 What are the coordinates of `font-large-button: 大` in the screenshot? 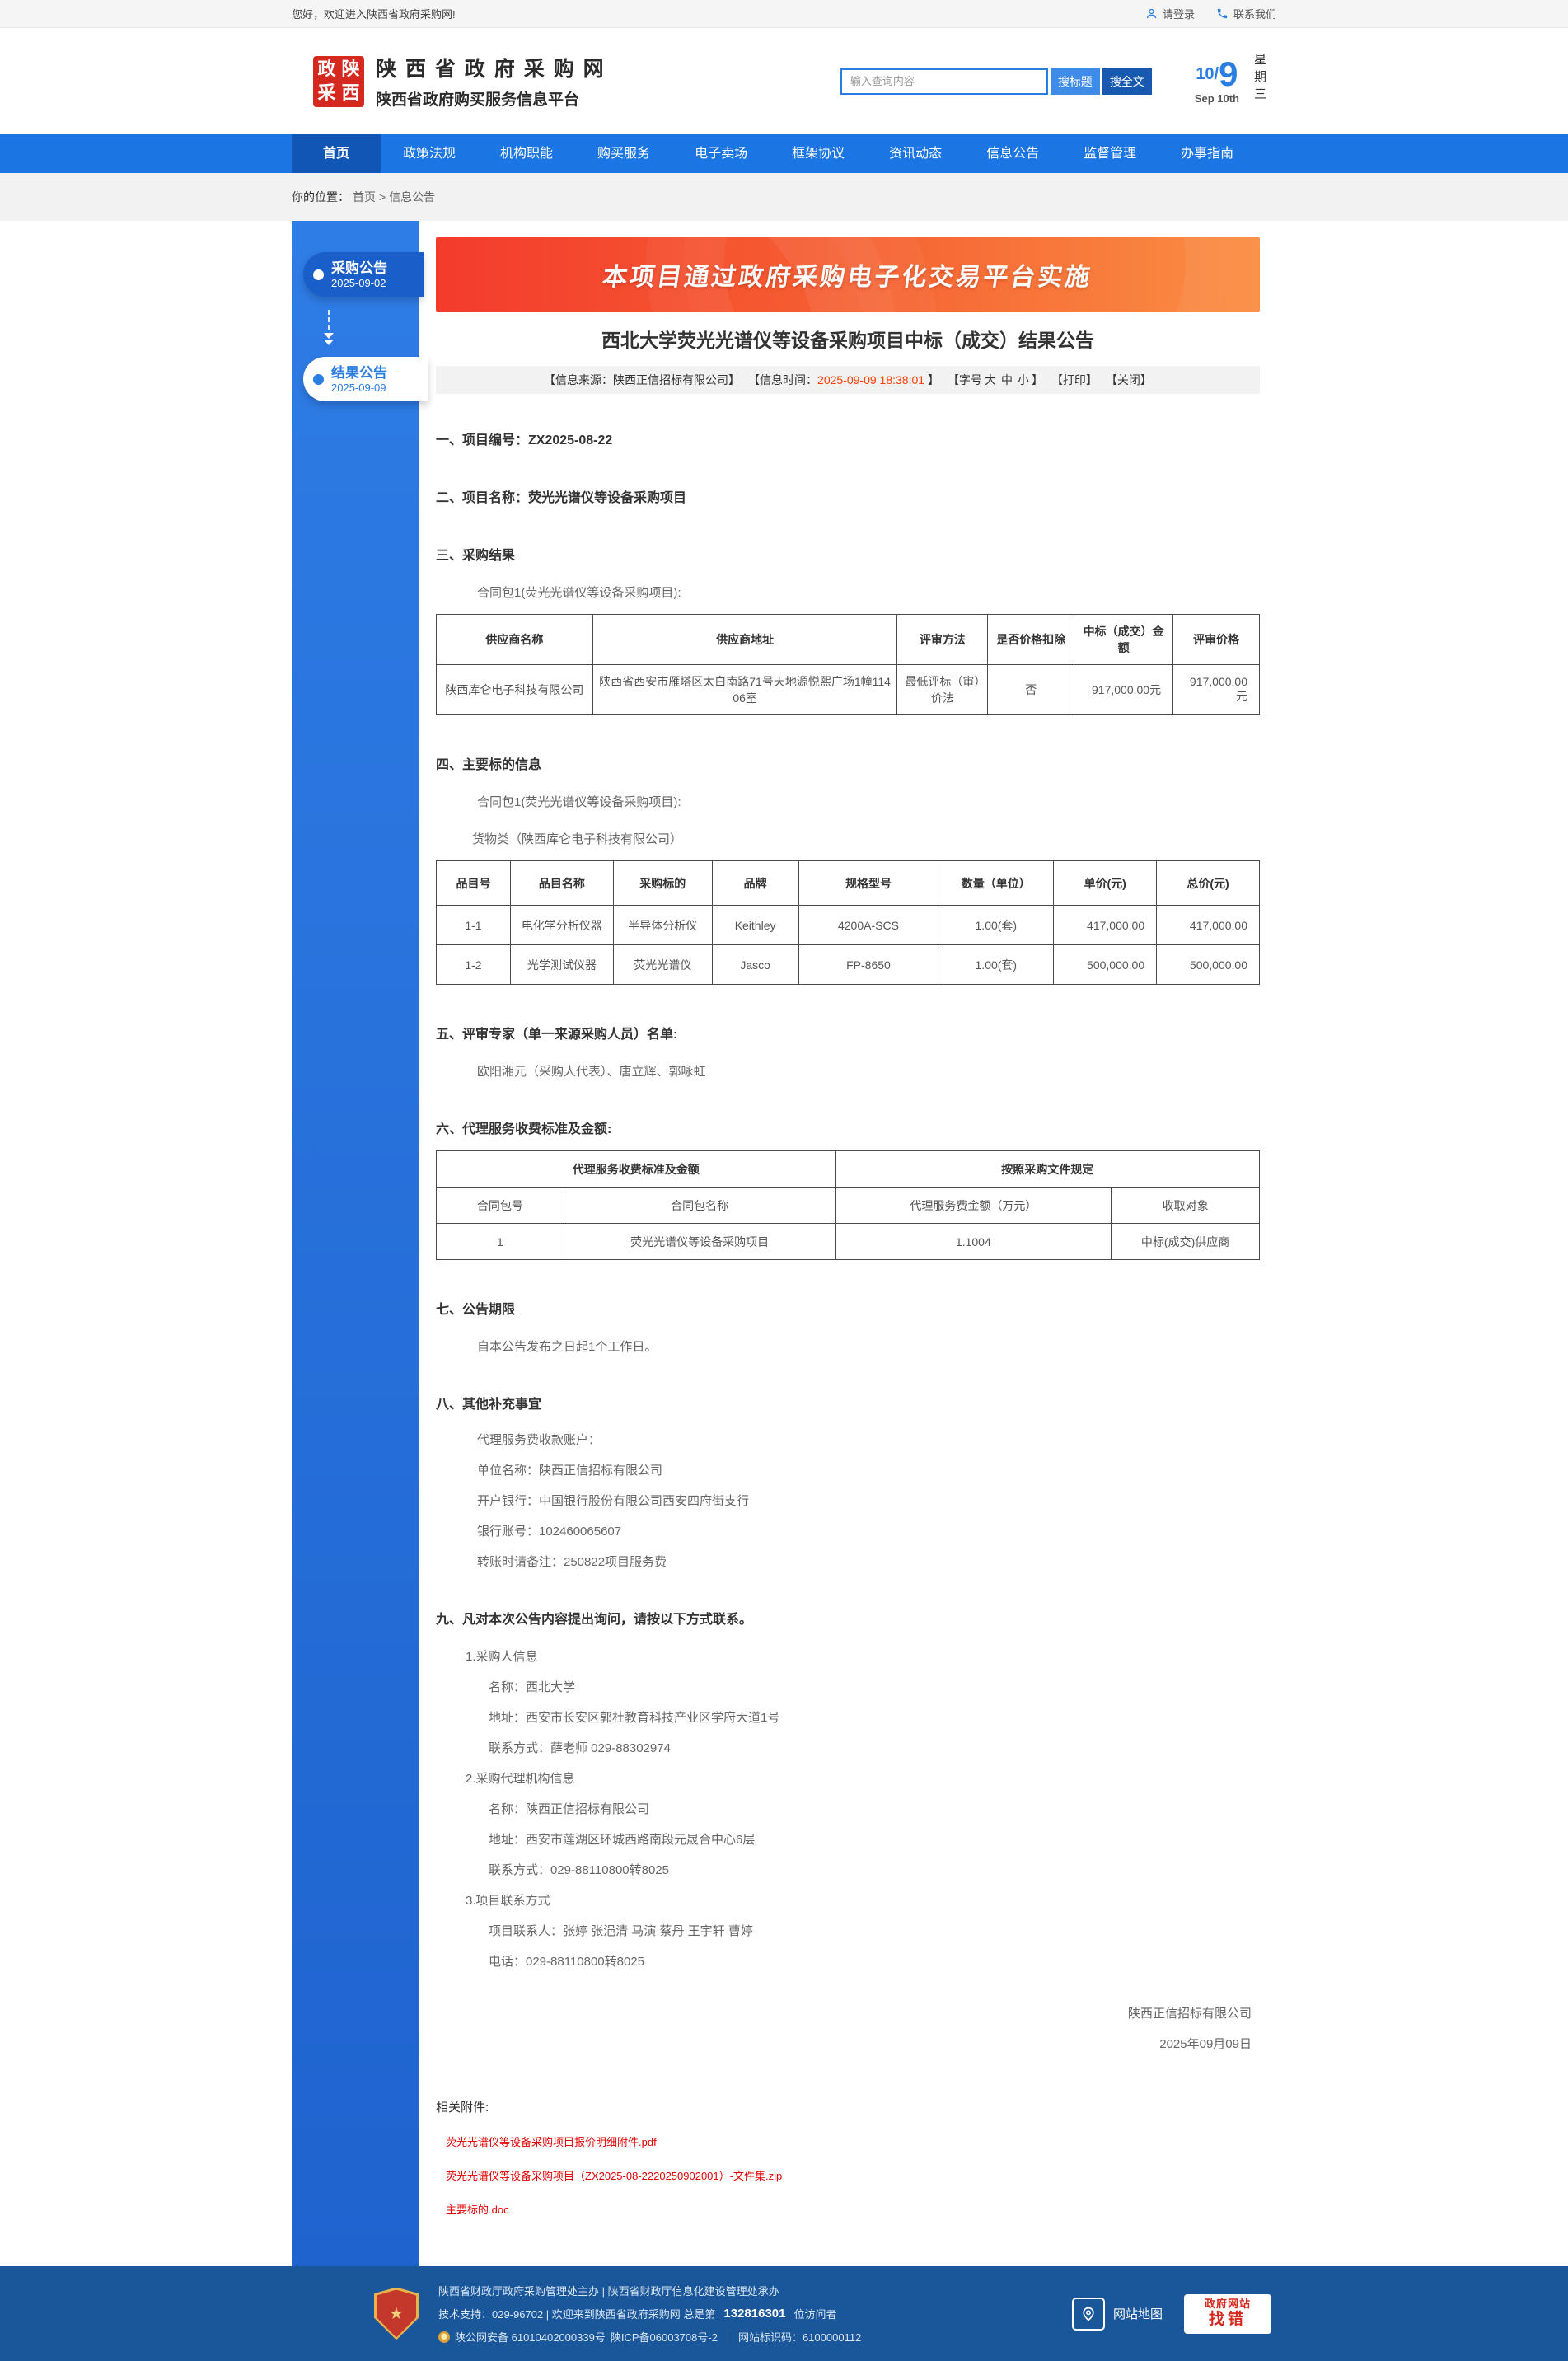 It's located at (990, 379).